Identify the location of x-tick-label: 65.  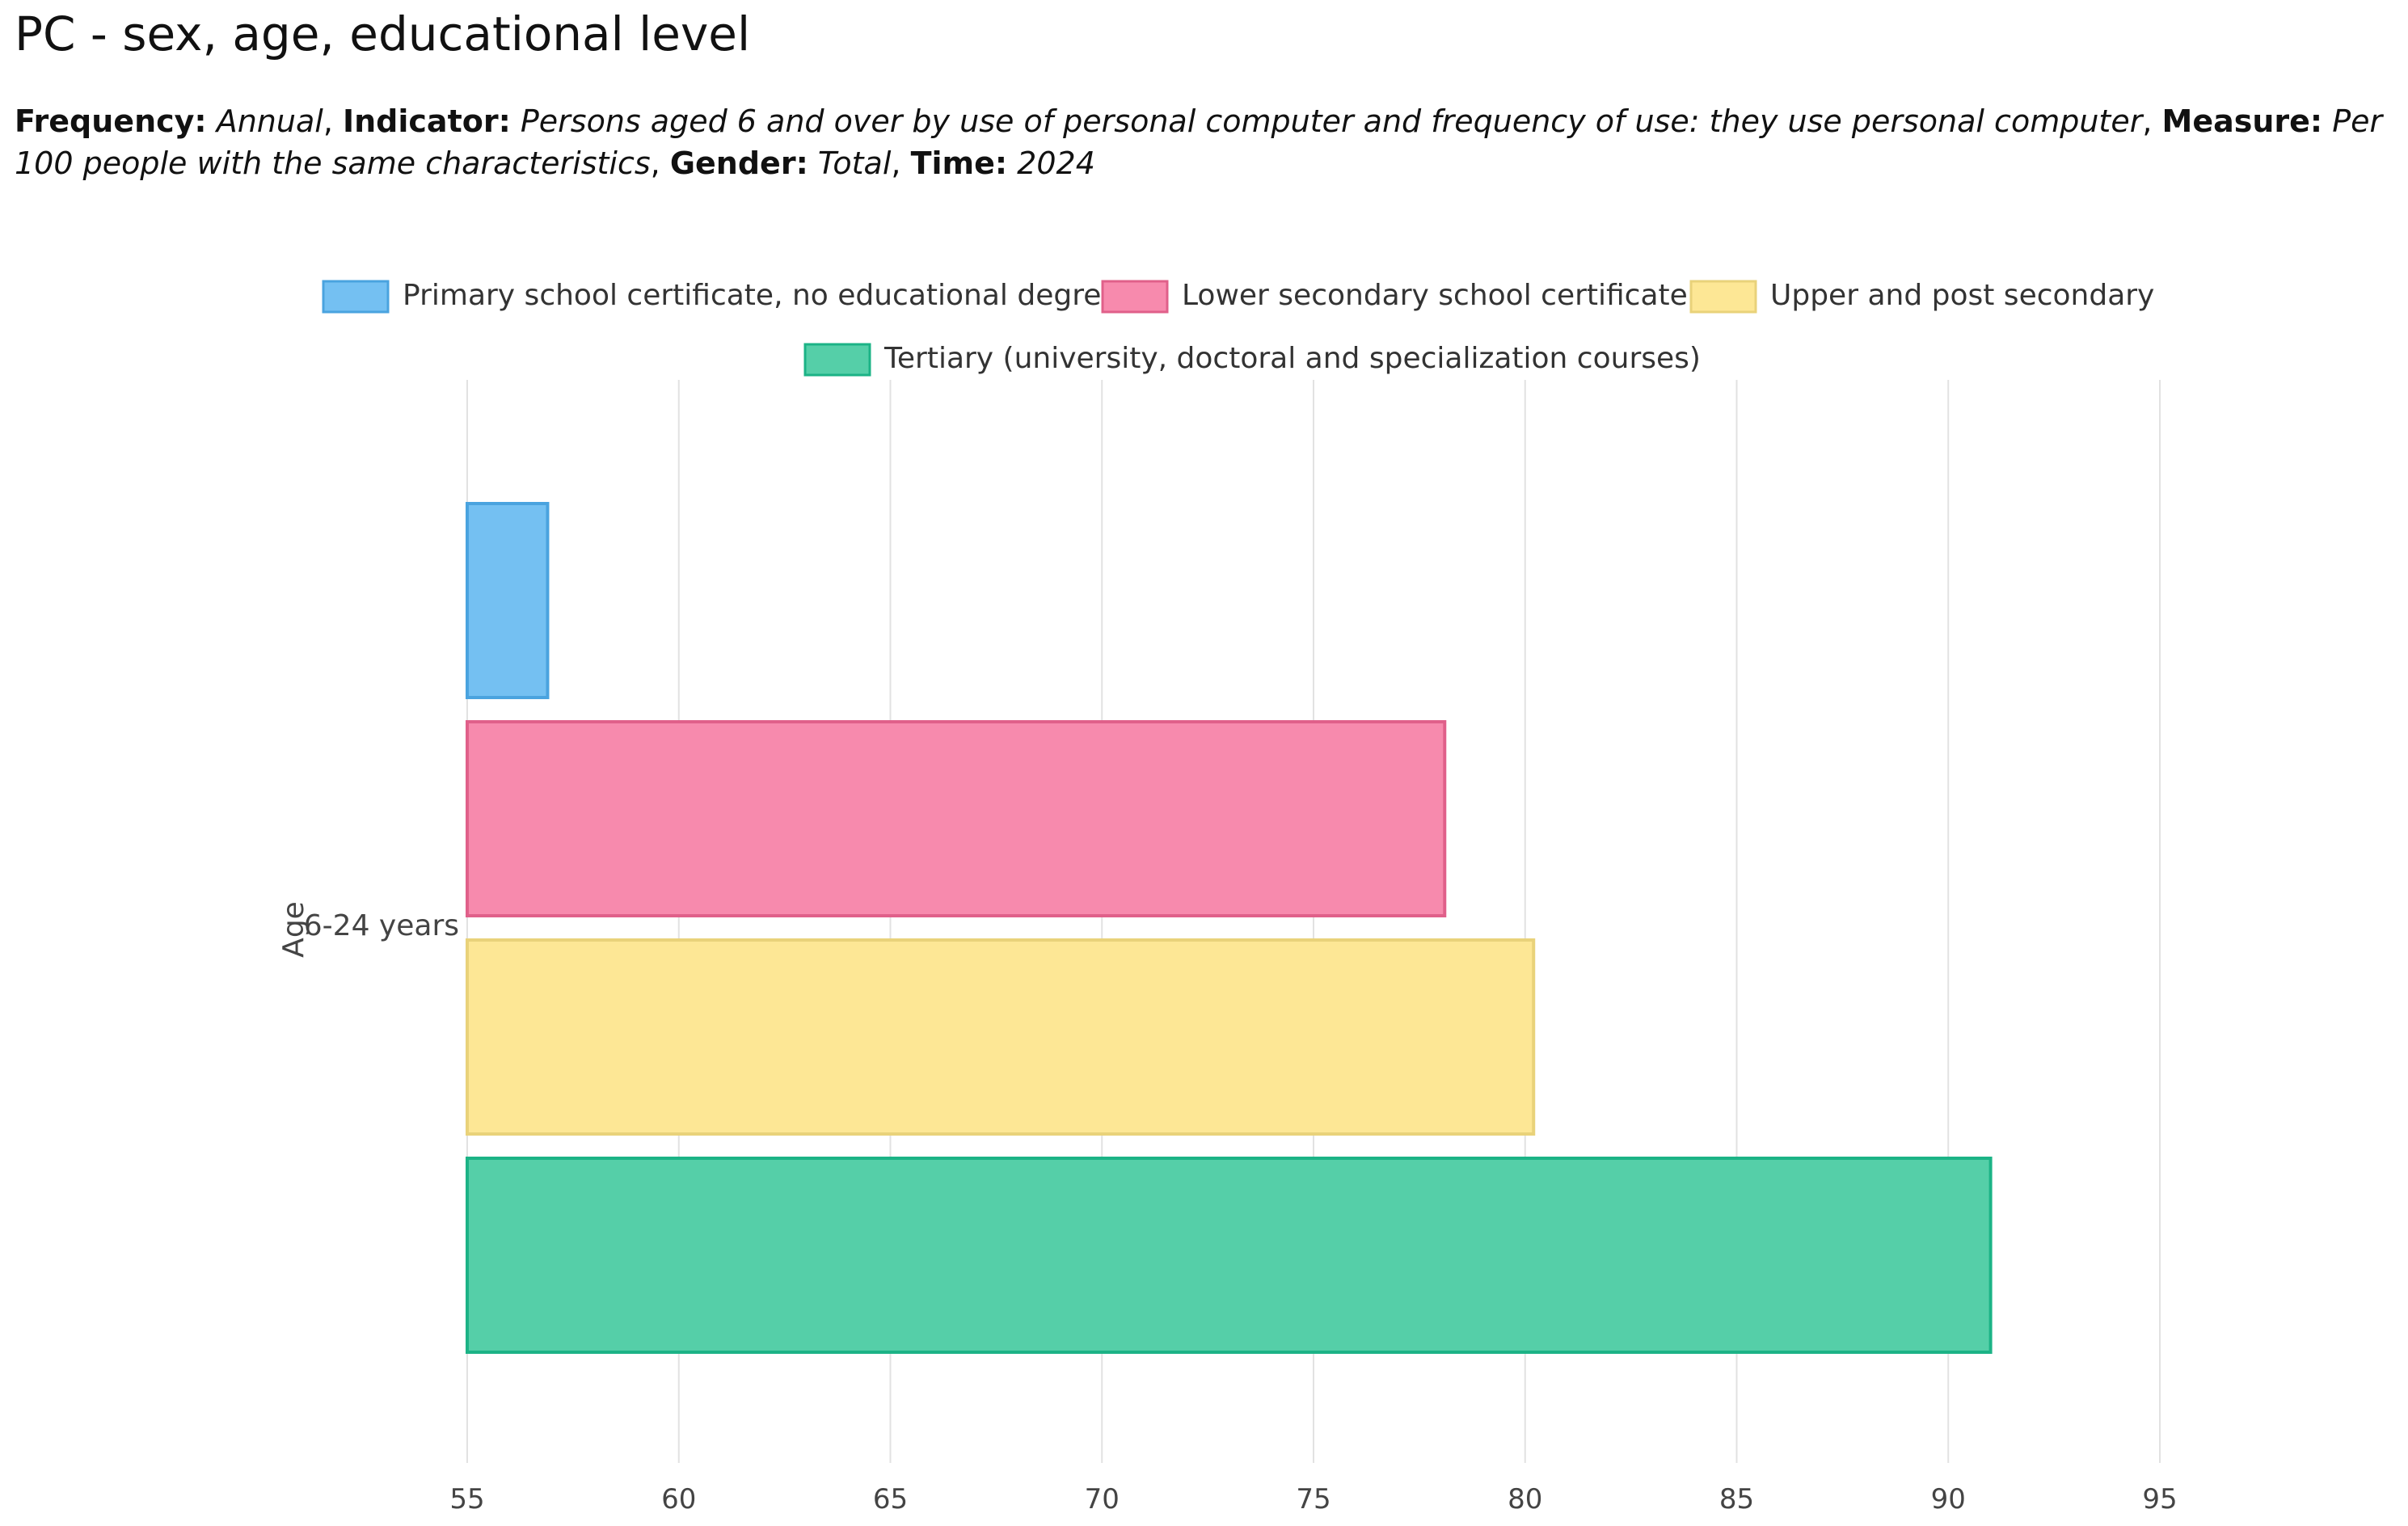
(890, 1499).